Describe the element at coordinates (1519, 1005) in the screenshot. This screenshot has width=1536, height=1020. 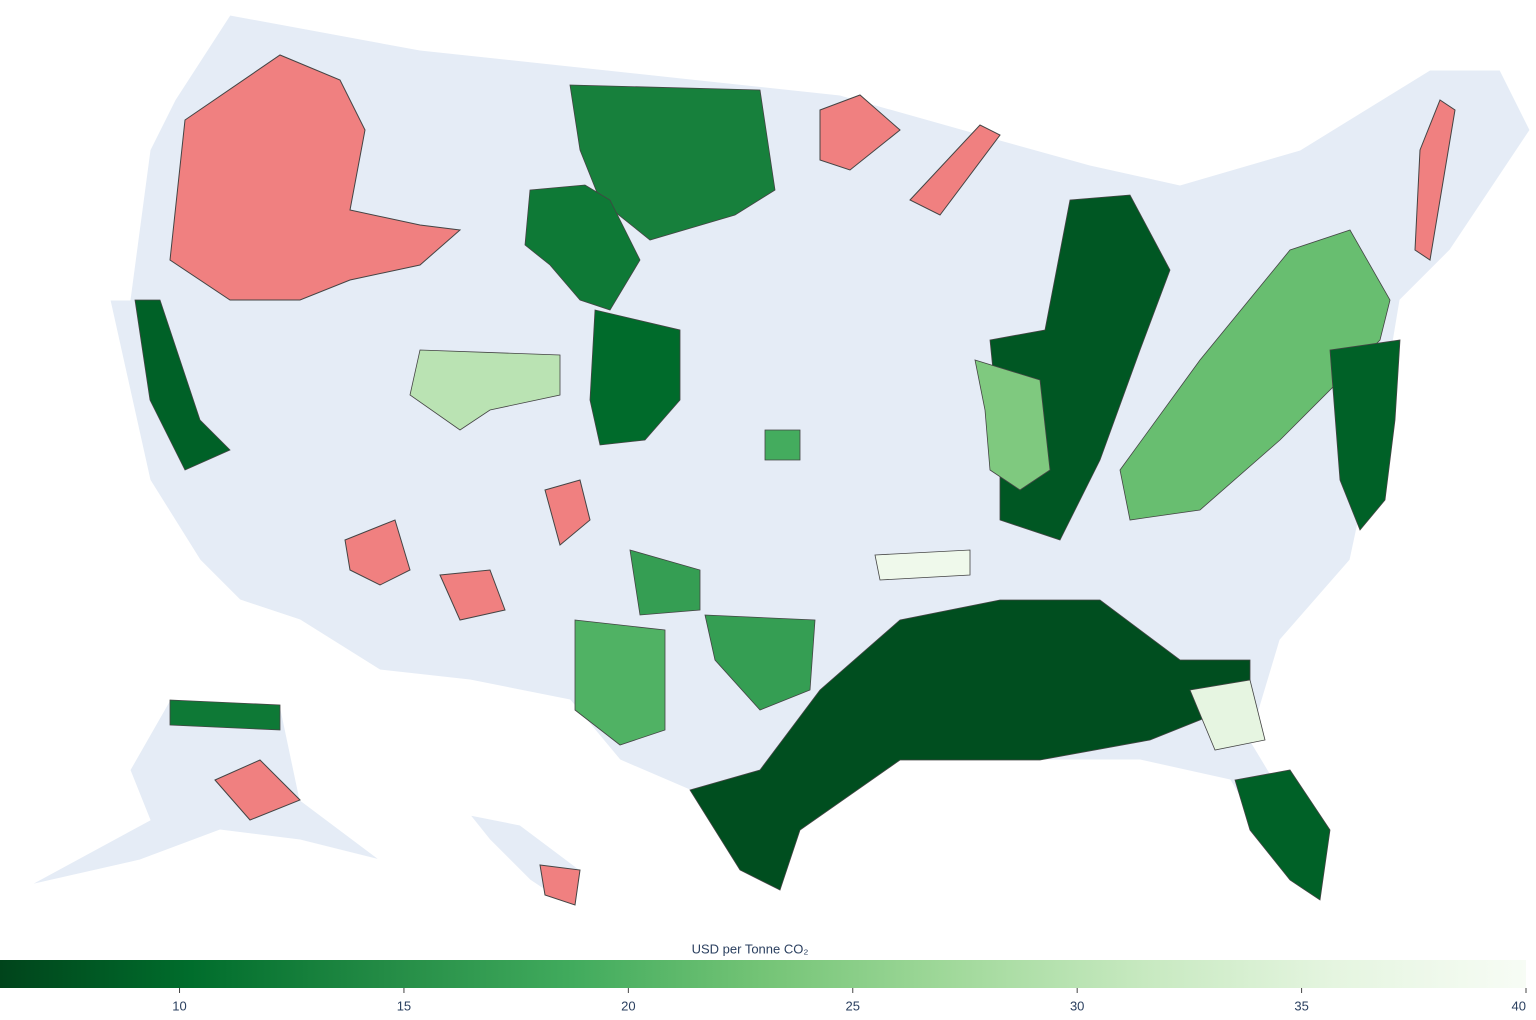
I see `colorbar-tick-label: 40` at that location.